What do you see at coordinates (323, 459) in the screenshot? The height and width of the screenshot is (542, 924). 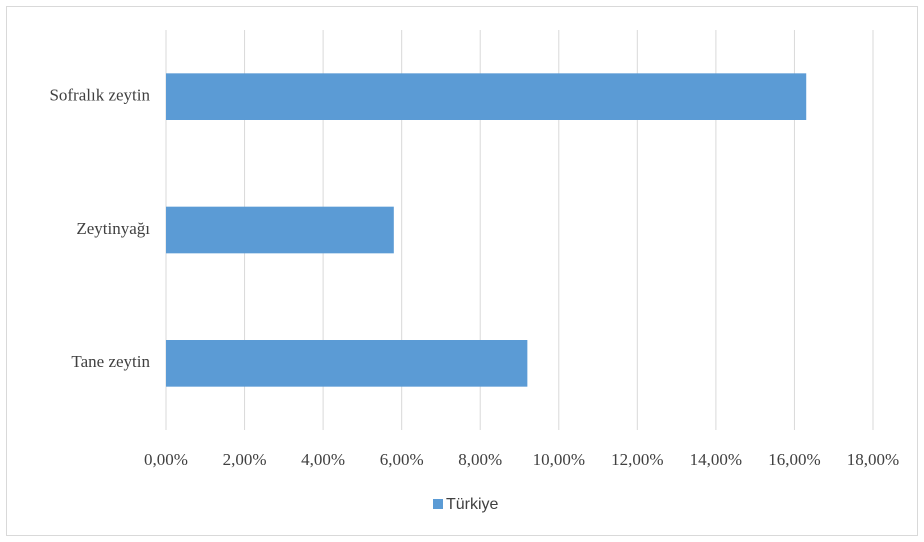 I see `x-tick-label: 4,00%` at bounding box center [323, 459].